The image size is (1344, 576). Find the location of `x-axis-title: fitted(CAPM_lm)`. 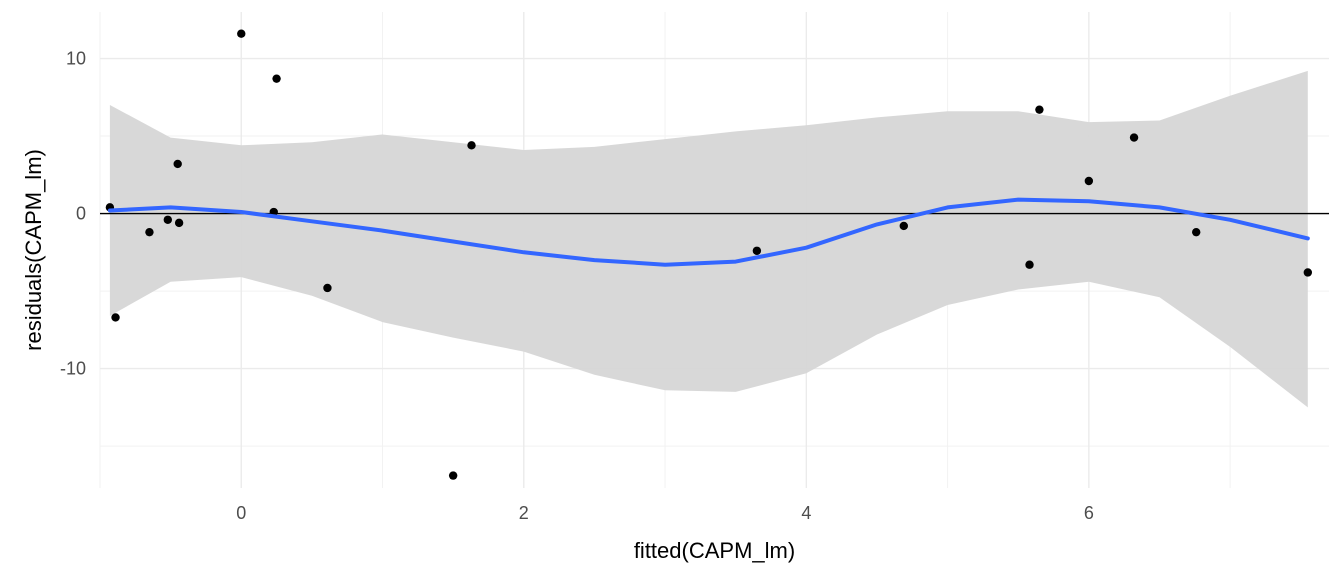

x-axis-title: fitted(CAPM_lm) is located at coordinates (714, 550).